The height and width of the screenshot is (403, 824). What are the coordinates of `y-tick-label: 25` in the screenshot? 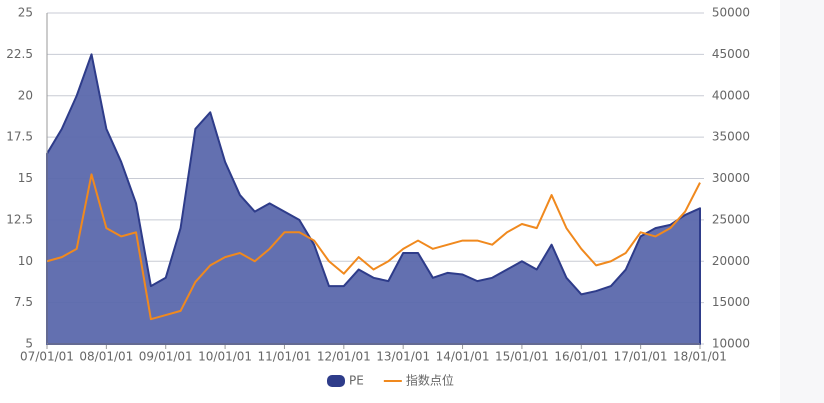 It's located at (25, 13).